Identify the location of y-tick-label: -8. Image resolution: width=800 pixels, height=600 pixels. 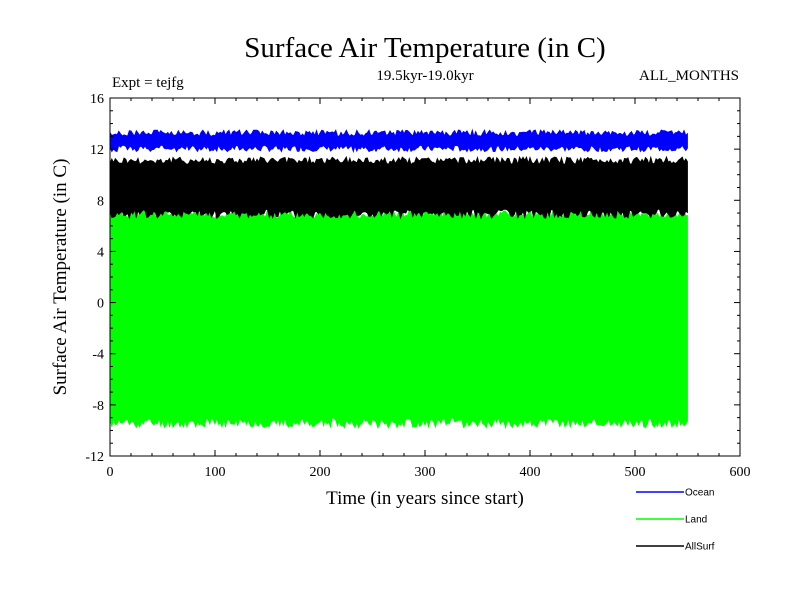
(98, 406).